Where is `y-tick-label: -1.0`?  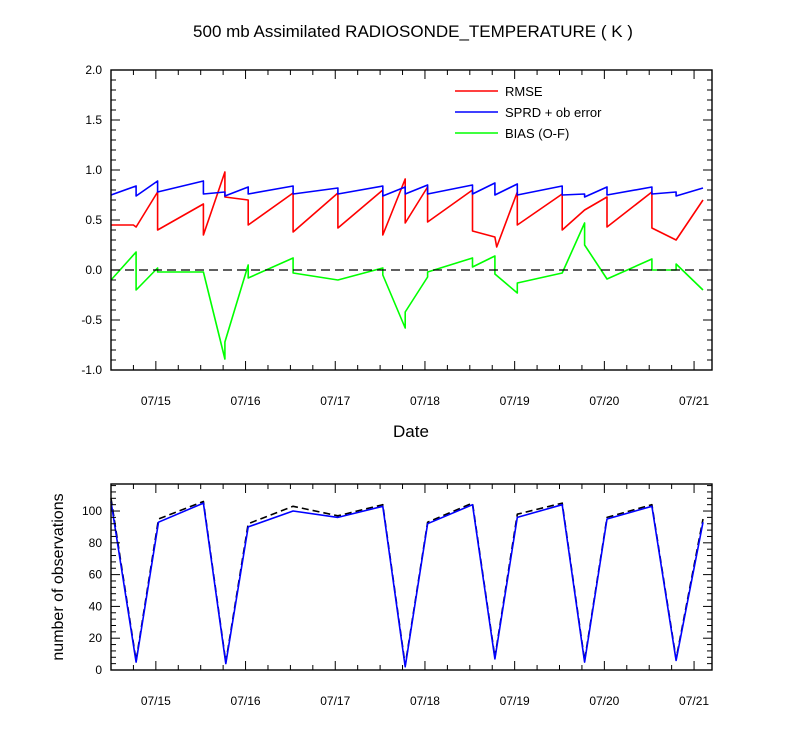
y-tick-label: -1.0 is located at coordinates (91, 370).